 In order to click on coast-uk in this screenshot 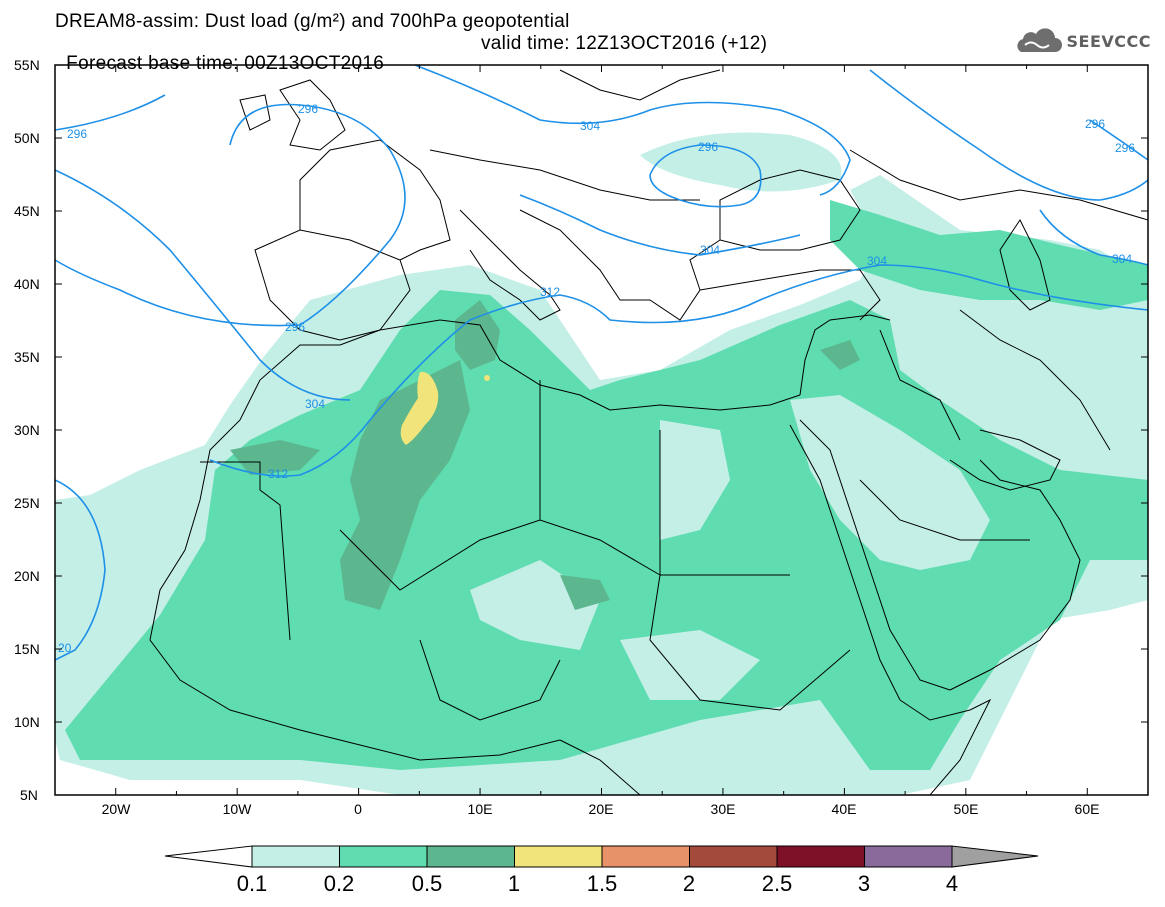, I will do `click(312, 115)`.